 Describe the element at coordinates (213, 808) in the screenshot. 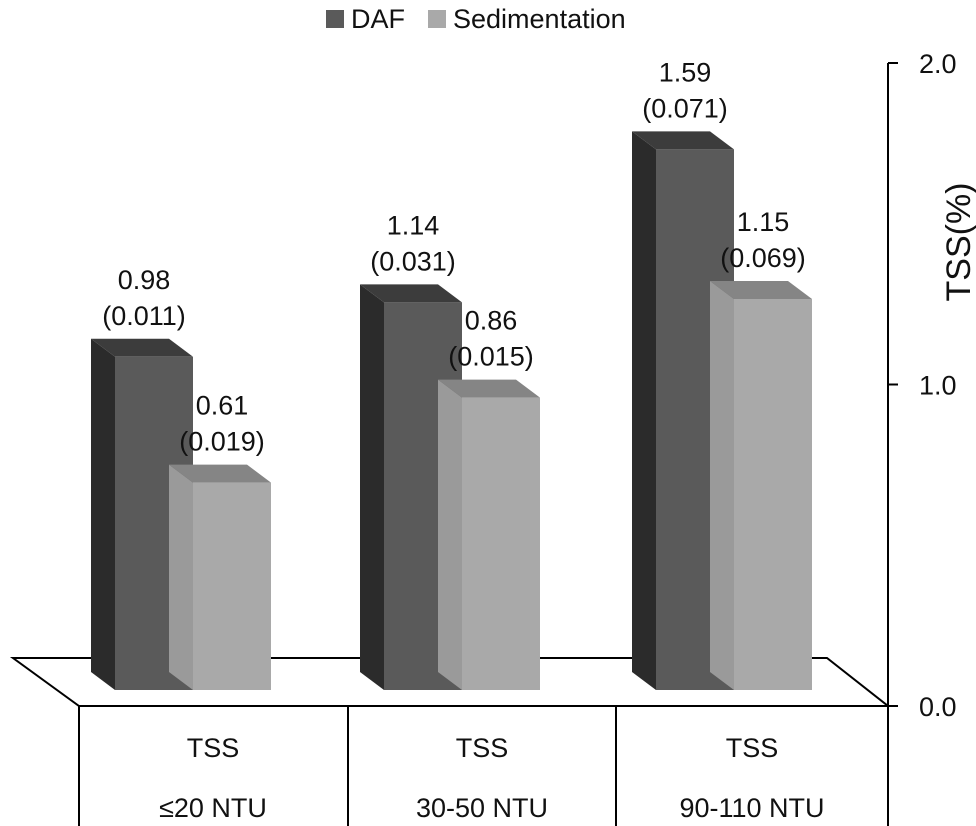

I see `category-label-line2: ≤20 NTU` at that location.